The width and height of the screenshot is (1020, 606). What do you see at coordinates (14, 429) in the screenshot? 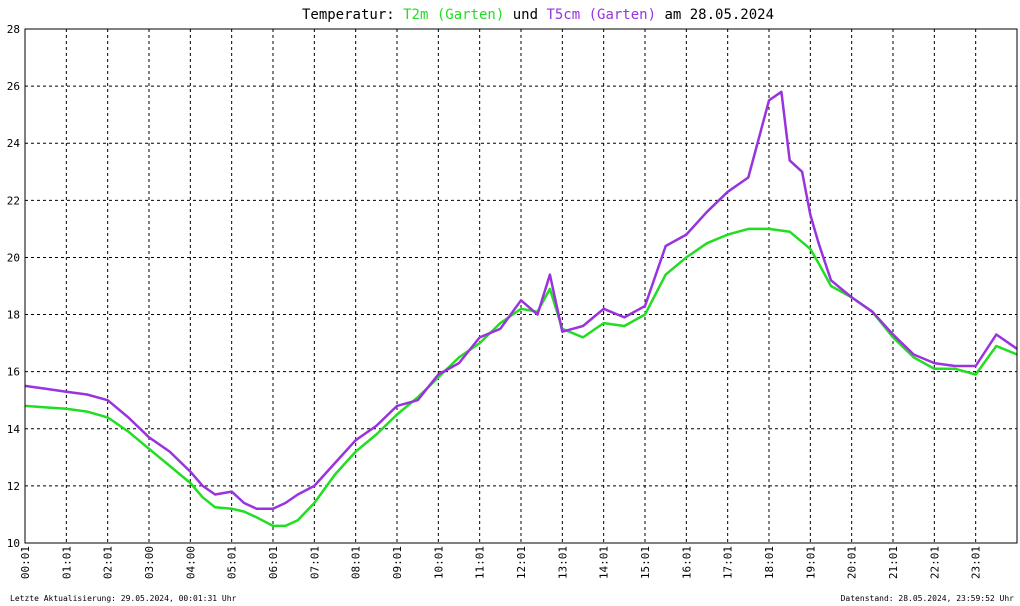
I see `y-tick-label-14: 14` at bounding box center [14, 429].